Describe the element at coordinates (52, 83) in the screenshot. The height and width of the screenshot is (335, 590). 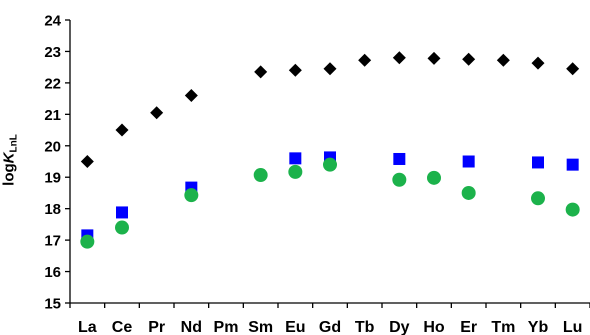
I see `y-tick-label: 22` at that location.